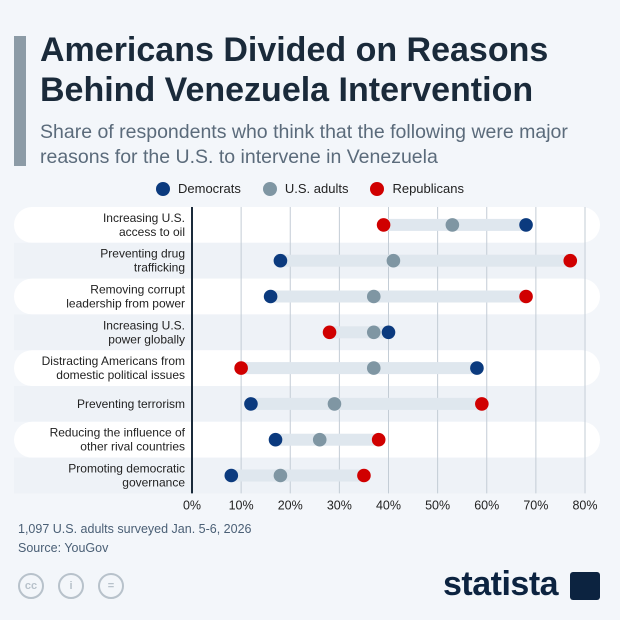  I want to click on legend-label: Republicans, so click(428, 188).